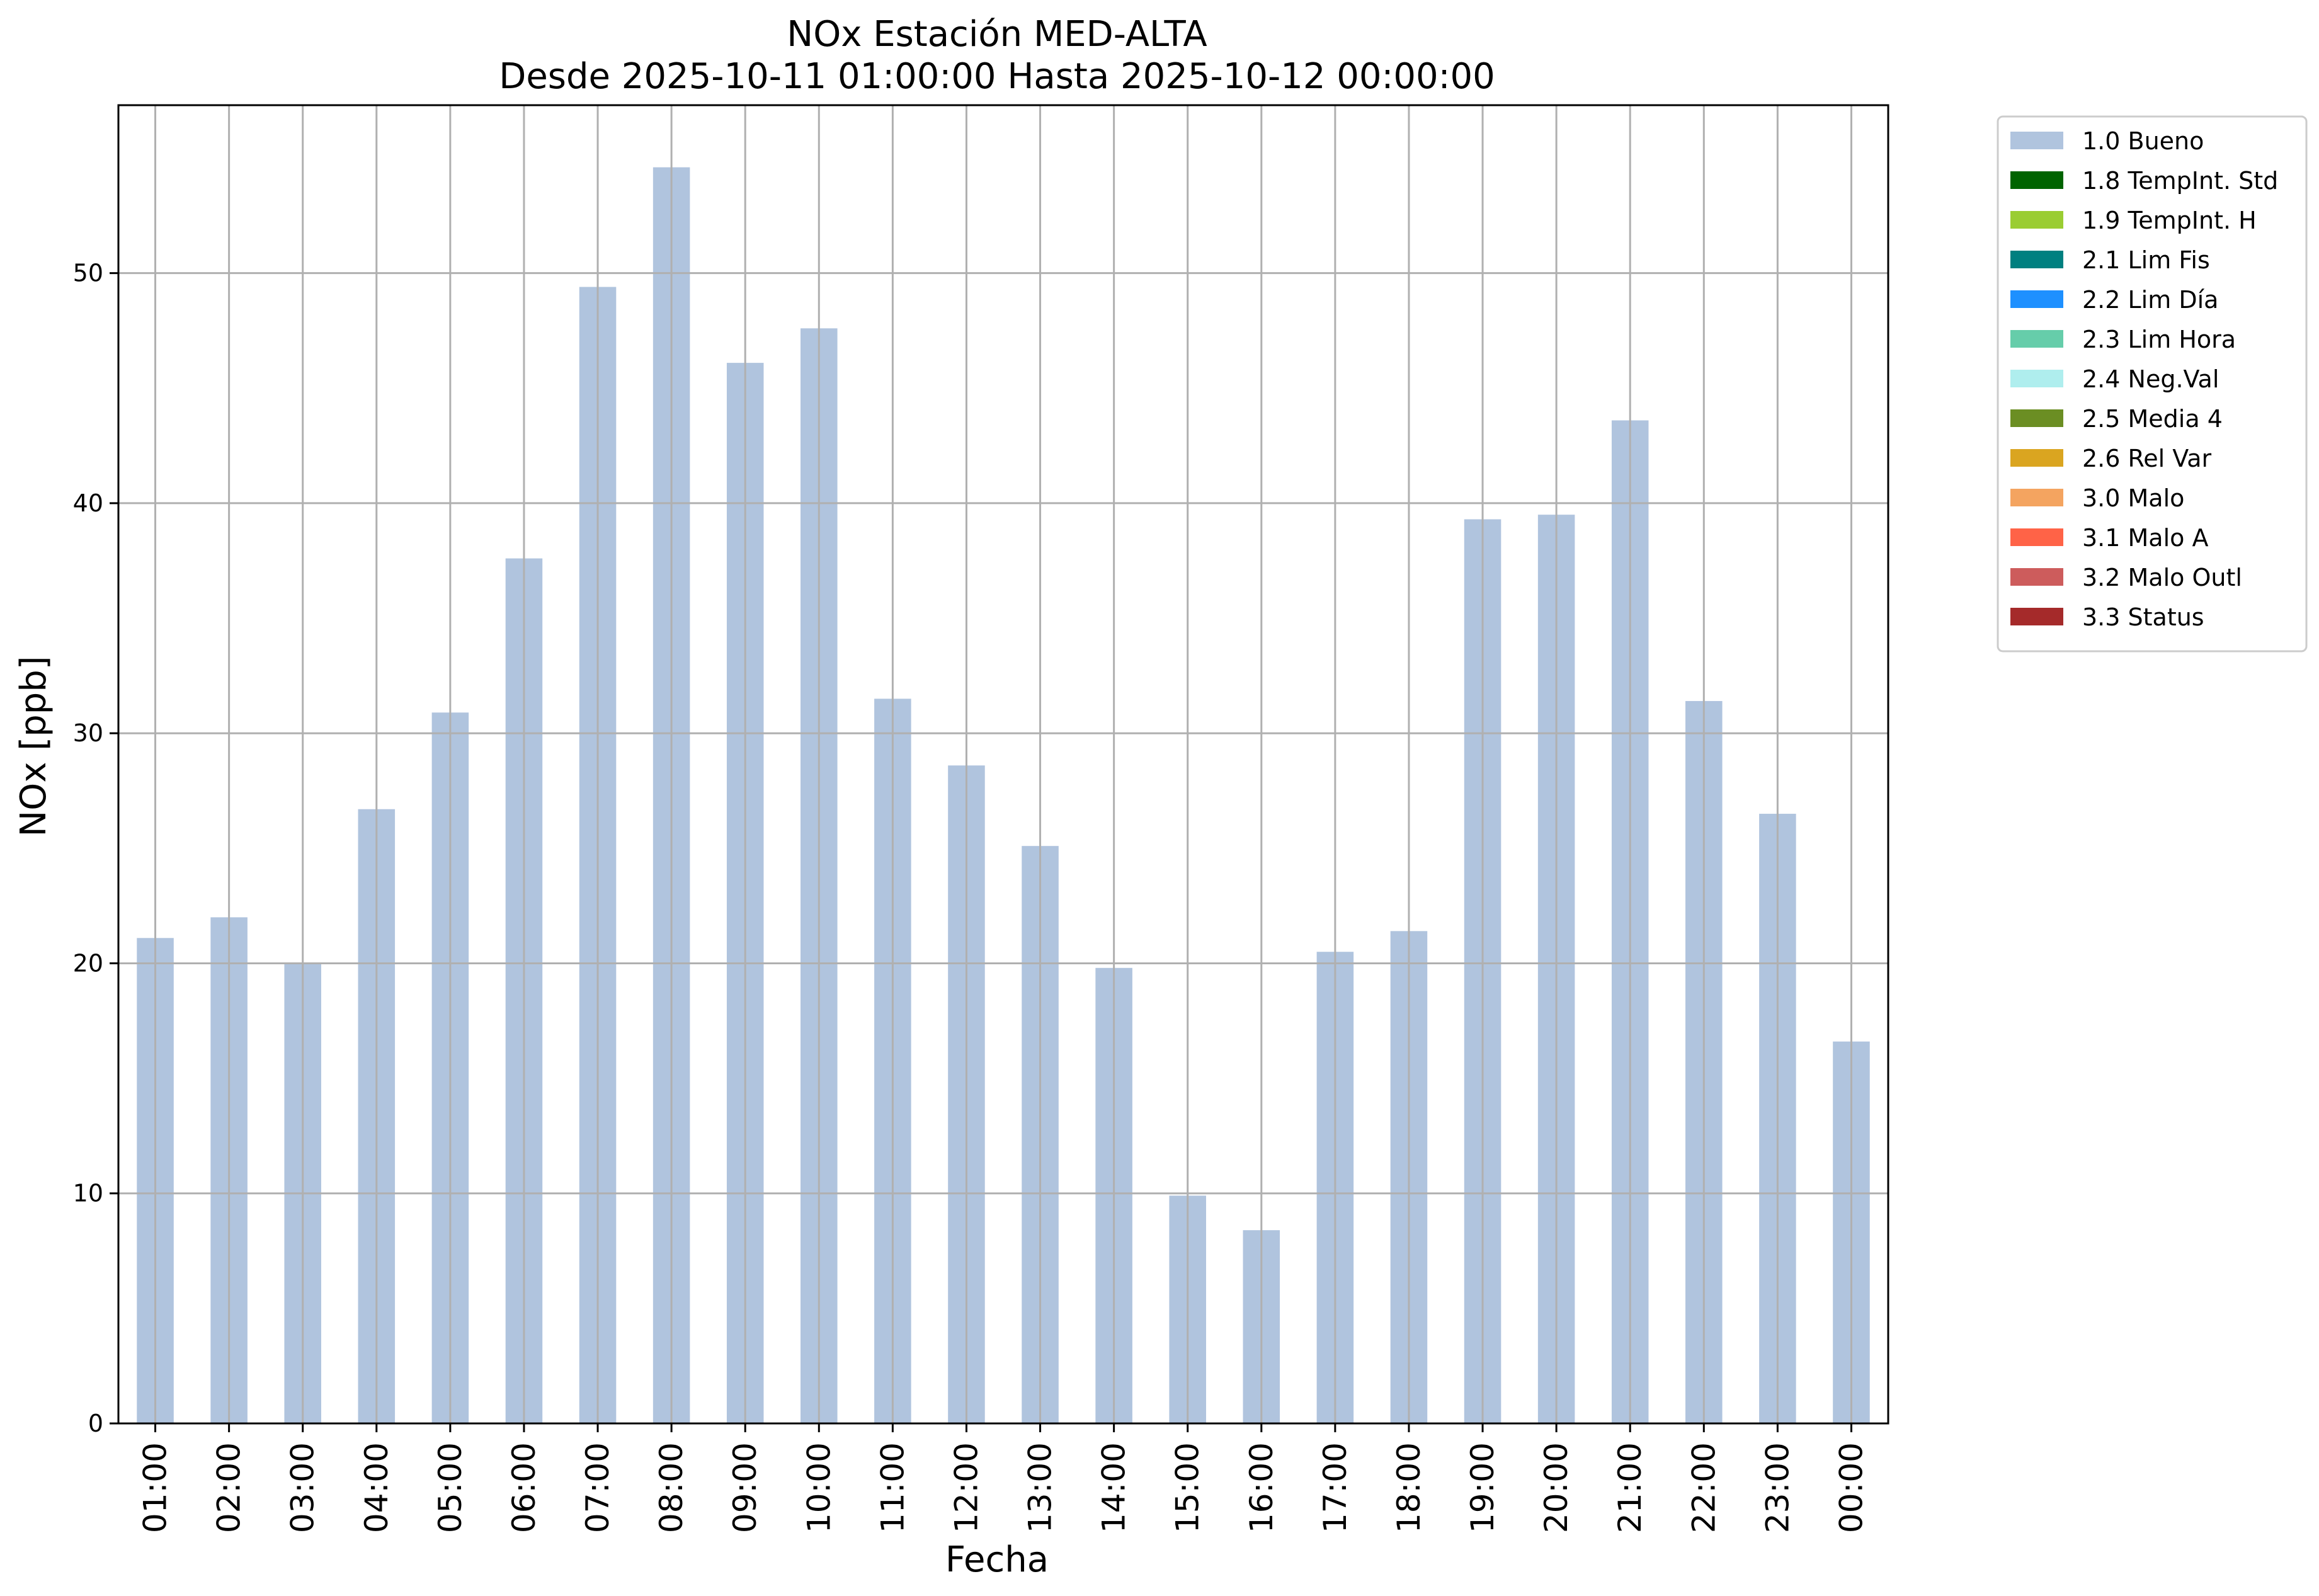 This screenshot has height=1596, width=2319. I want to click on x-tick-label: 13:00, so click(1040, 1487).